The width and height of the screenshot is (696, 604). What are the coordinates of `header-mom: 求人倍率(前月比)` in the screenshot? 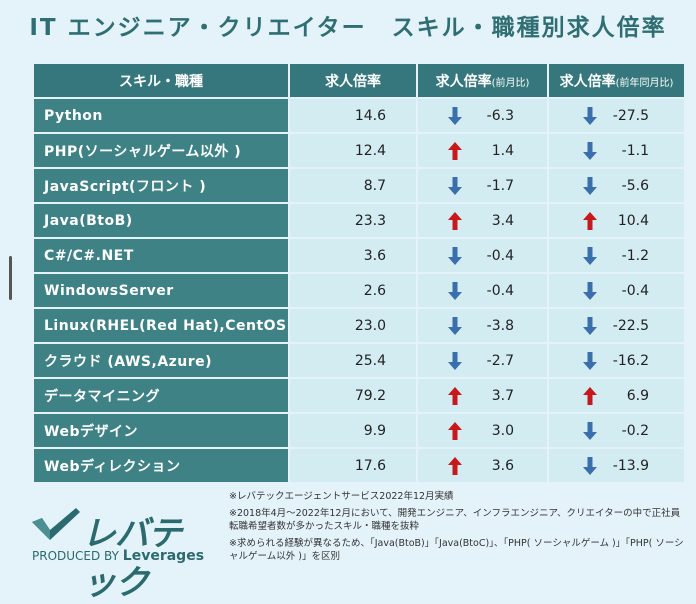 It's located at (483, 80).